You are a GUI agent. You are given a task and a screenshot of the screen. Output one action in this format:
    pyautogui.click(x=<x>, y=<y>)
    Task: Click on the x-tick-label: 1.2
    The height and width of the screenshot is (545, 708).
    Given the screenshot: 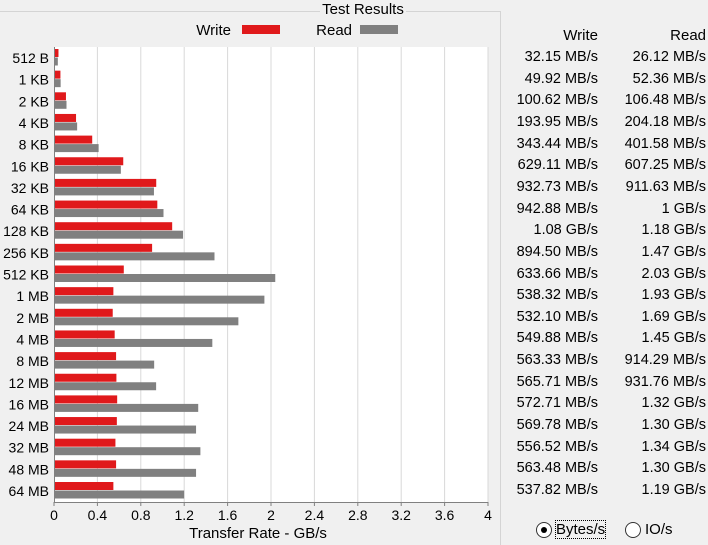 What is the action you would take?
    pyautogui.click(x=184, y=515)
    